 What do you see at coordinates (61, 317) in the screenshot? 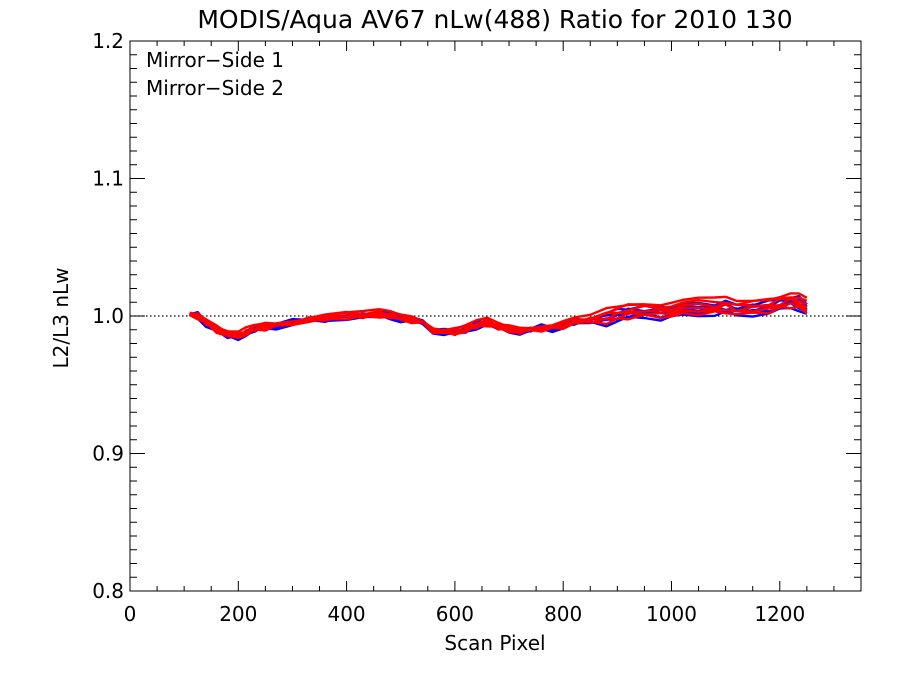
I see `y-axis-label: L2/L3 nLw` at bounding box center [61, 317].